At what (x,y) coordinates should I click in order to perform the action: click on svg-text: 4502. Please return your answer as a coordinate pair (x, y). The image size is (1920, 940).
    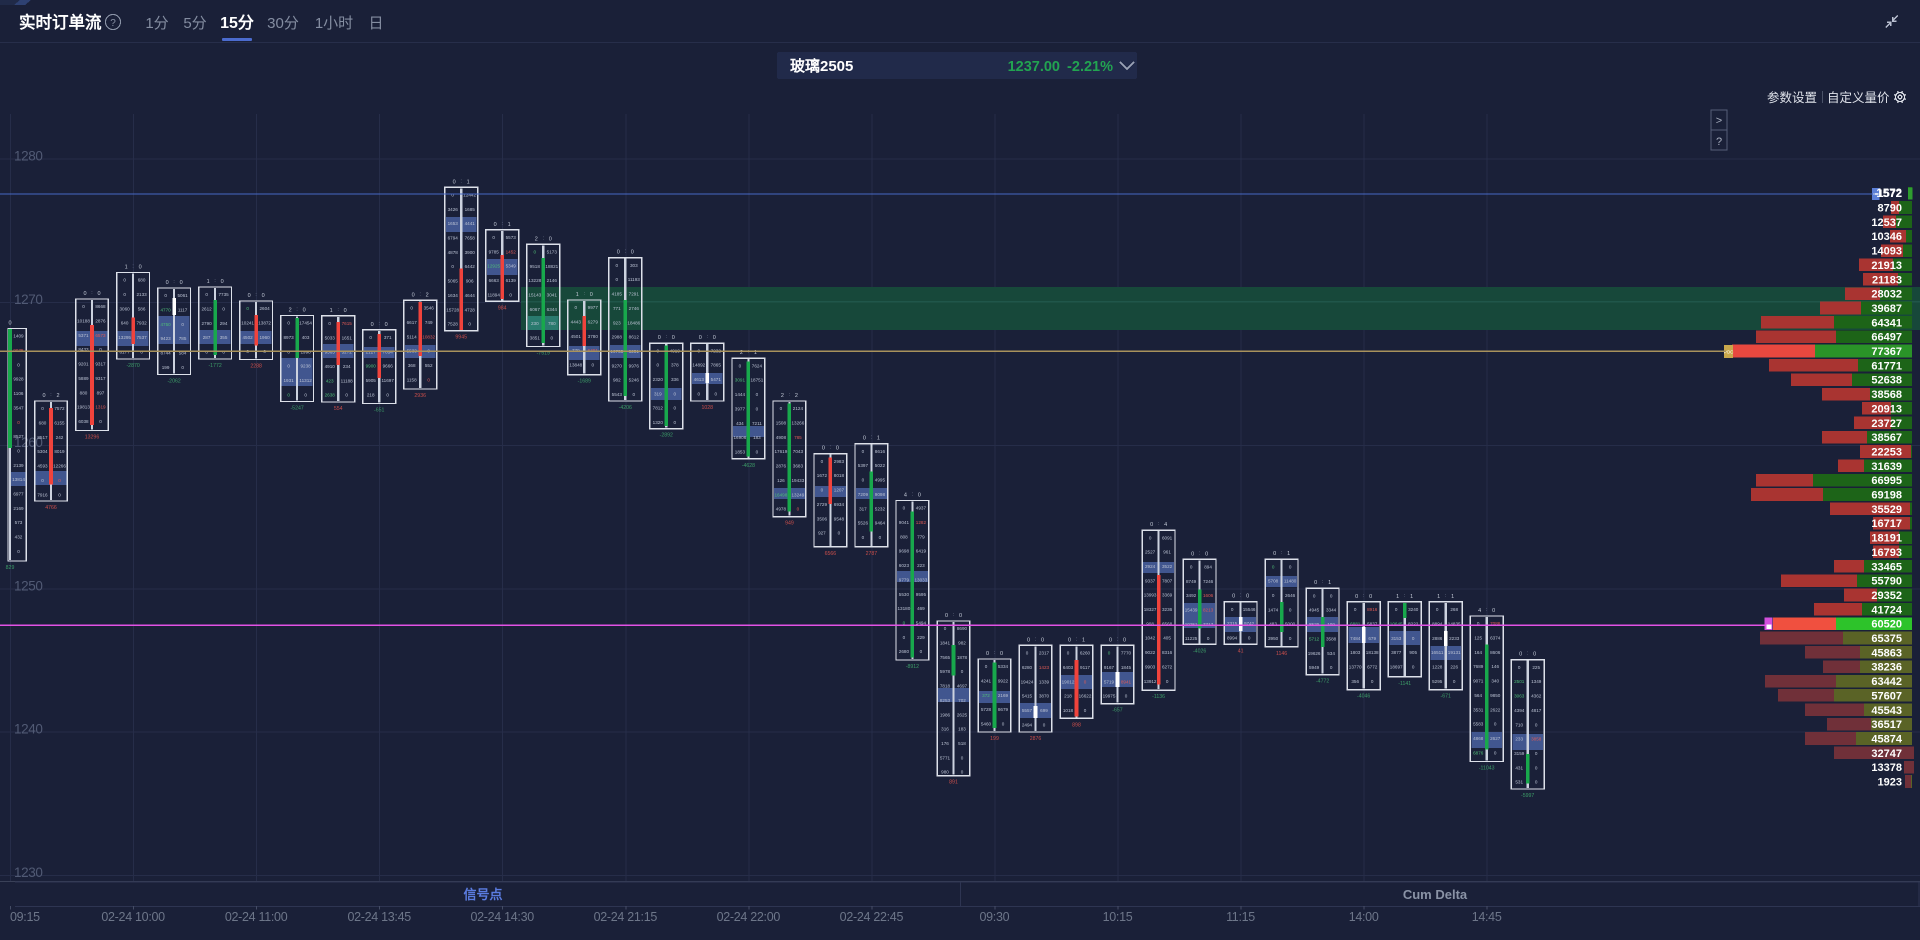
    Looking at the image, I should click on (247, 337).